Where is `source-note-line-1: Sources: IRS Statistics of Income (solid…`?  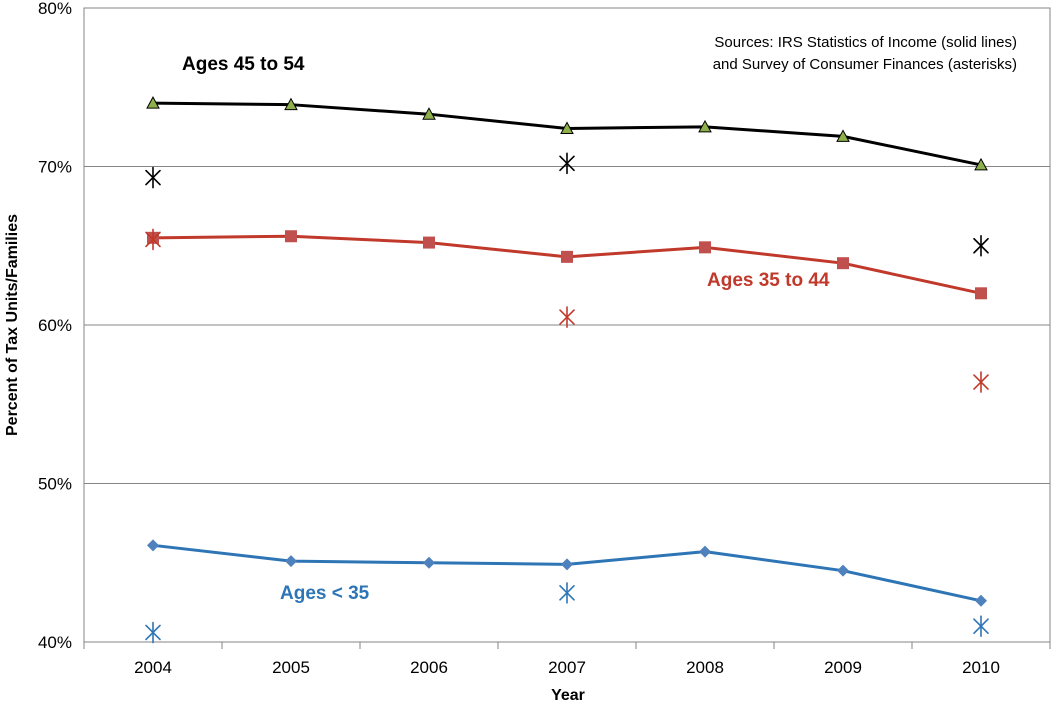 source-note-line-1: Sources: IRS Statistics of Income (solid… is located at coordinates (865, 42).